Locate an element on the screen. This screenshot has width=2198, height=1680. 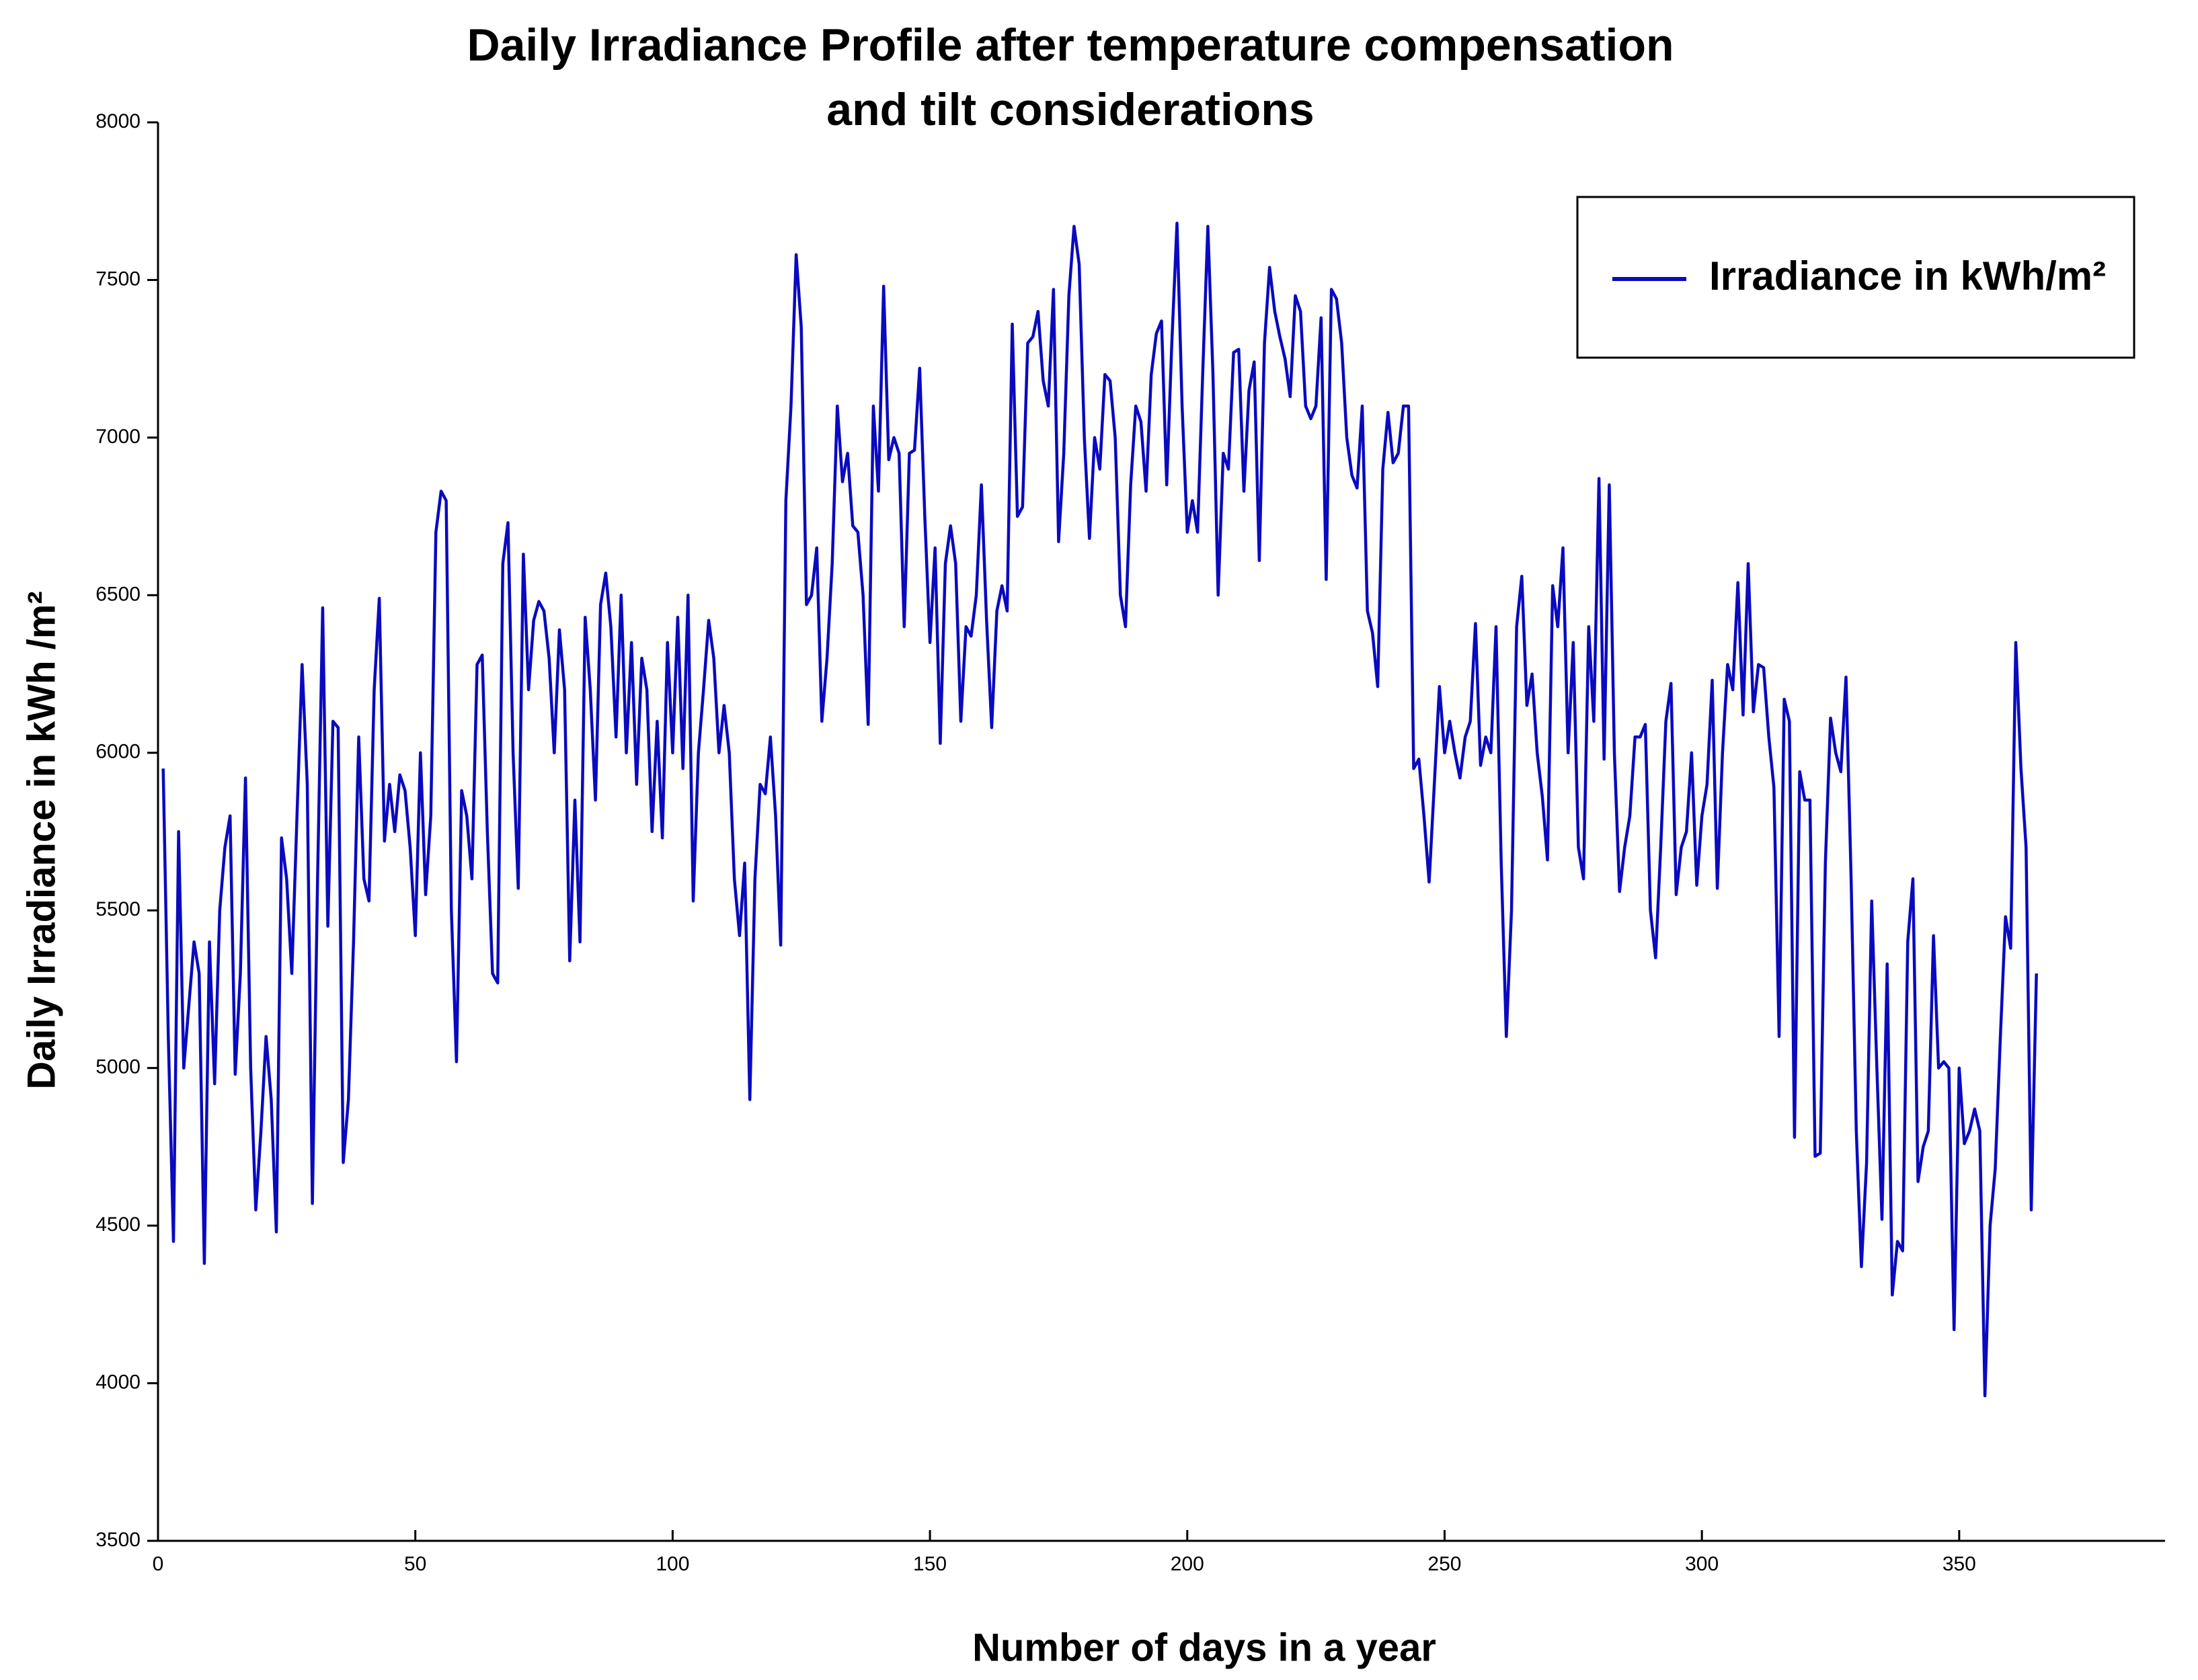
x-tick-label: 250 is located at coordinates (1444, 1564).